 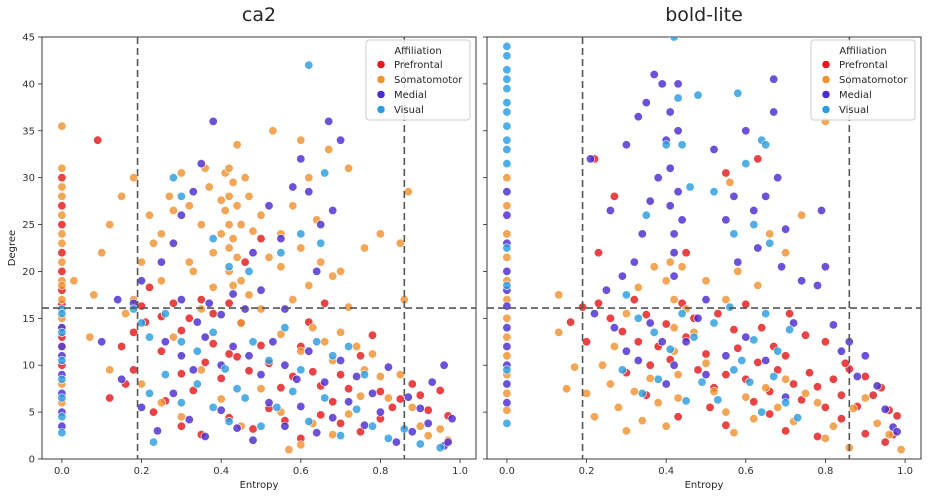 I want to click on y-tick-label: 0, so click(x=32, y=460).